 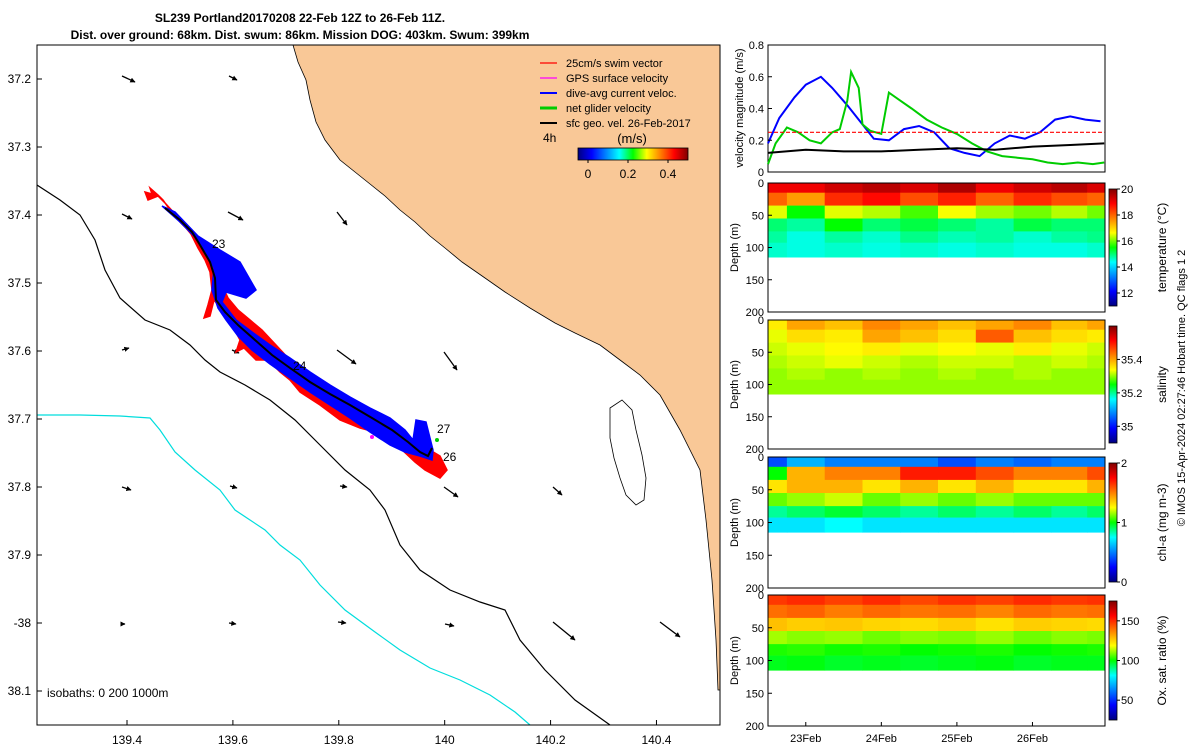 I want to click on map-y-tick-label: 37.7, so click(x=20, y=419).